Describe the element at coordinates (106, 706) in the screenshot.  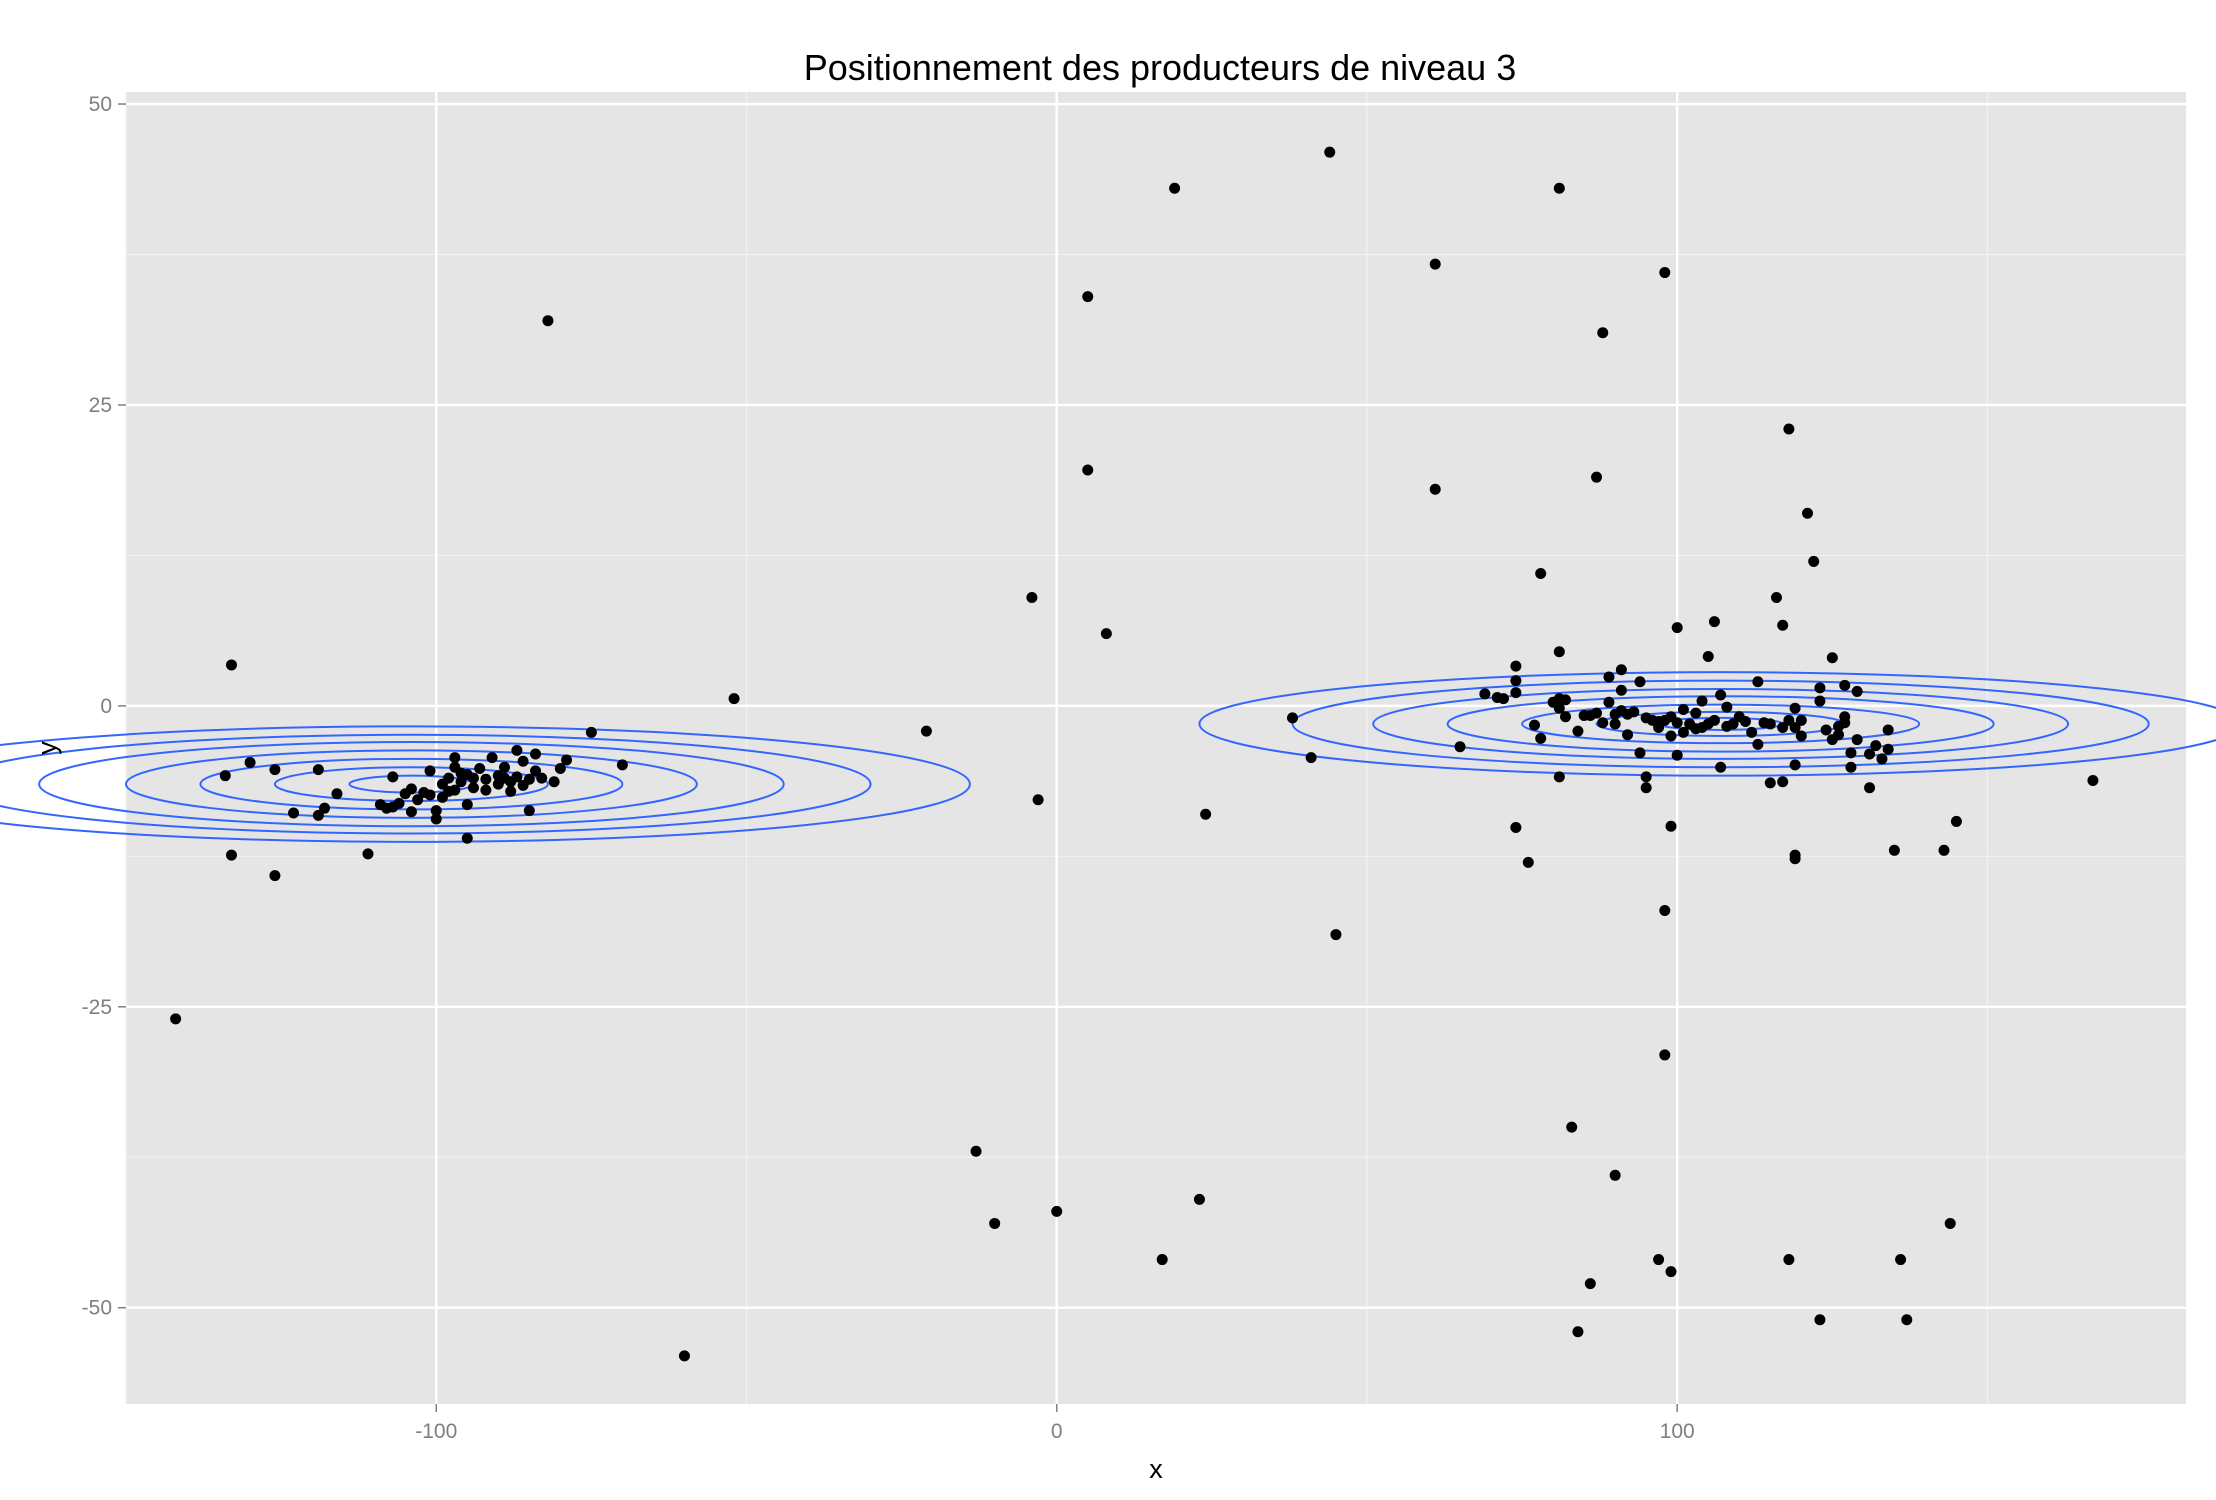
I see `y-tick-label: 0` at that location.